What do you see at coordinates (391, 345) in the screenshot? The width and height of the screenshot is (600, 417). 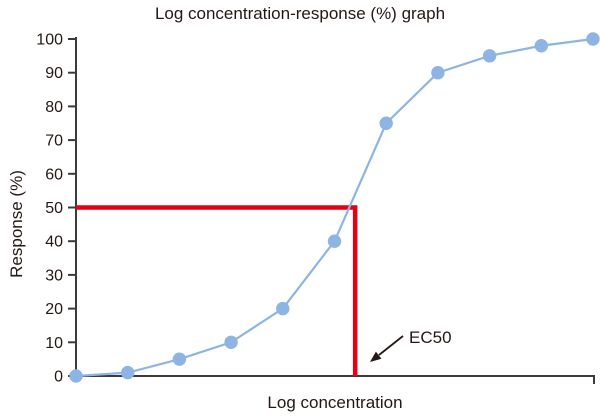 I see `ec50-arrow-line` at bounding box center [391, 345].